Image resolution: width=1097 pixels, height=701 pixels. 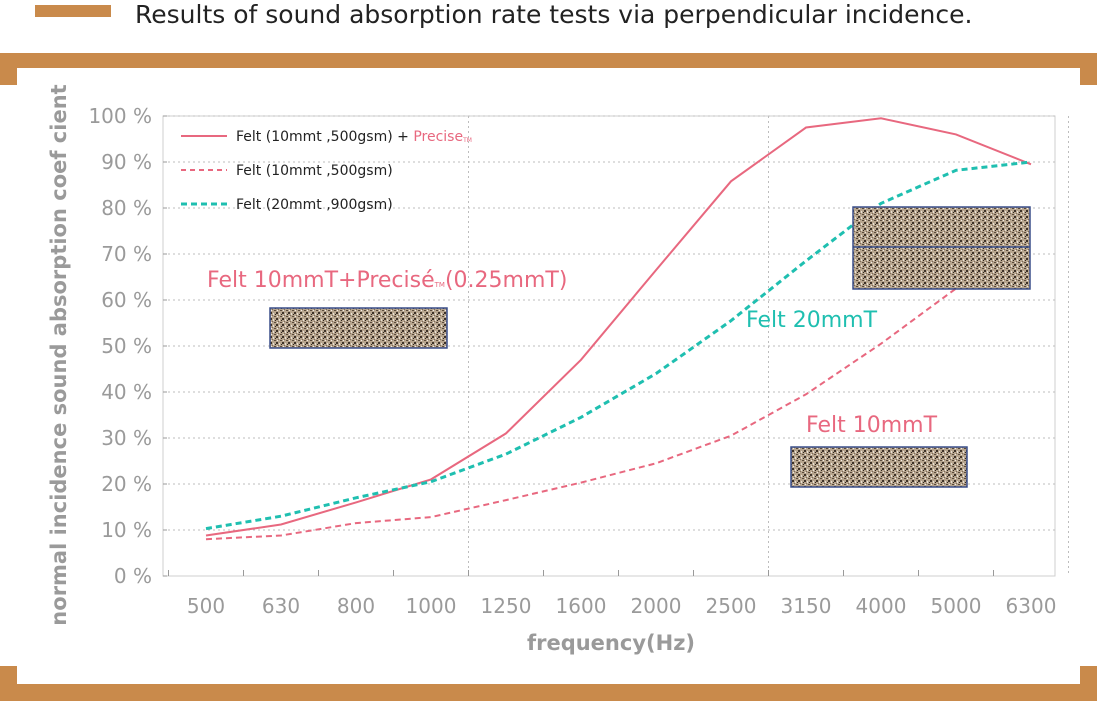 I want to click on y-tick-label: 20 %, so click(x=126, y=484).